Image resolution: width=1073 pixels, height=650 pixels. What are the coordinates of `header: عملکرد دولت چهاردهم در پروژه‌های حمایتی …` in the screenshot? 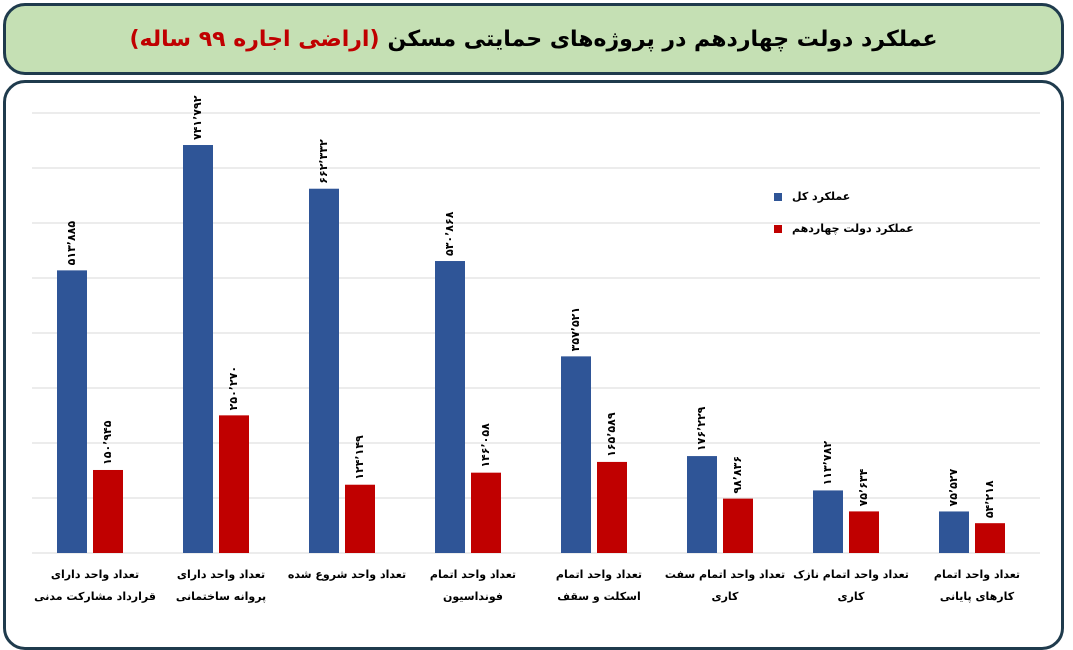 It's located at (533, 39).